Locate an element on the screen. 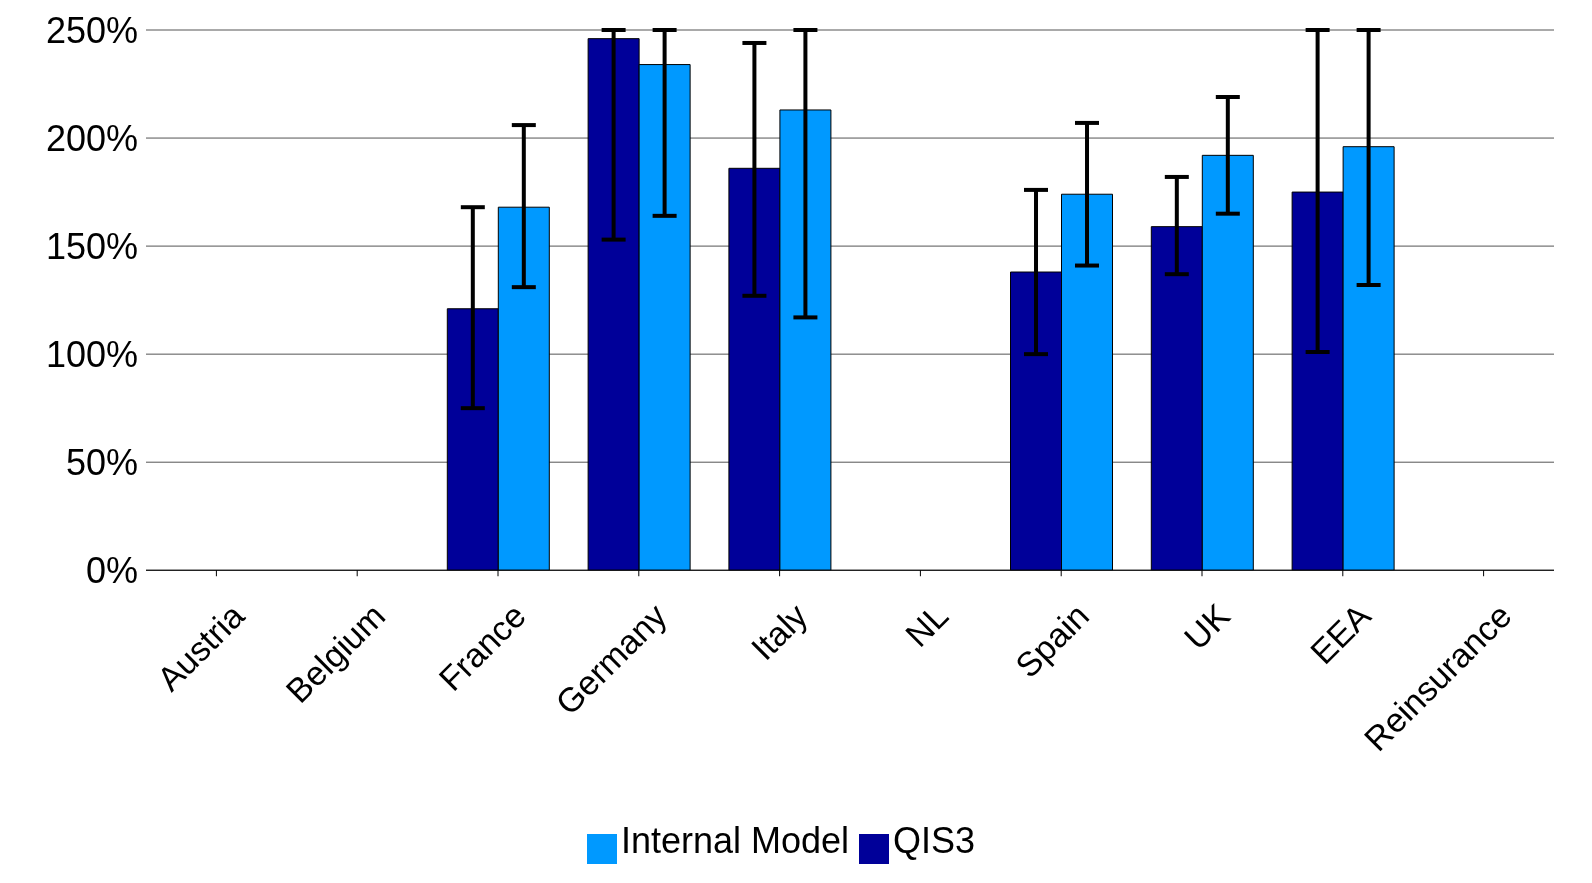 The height and width of the screenshot is (883, 1592). x-tick-label: NL is located at coordinates (926, 625).